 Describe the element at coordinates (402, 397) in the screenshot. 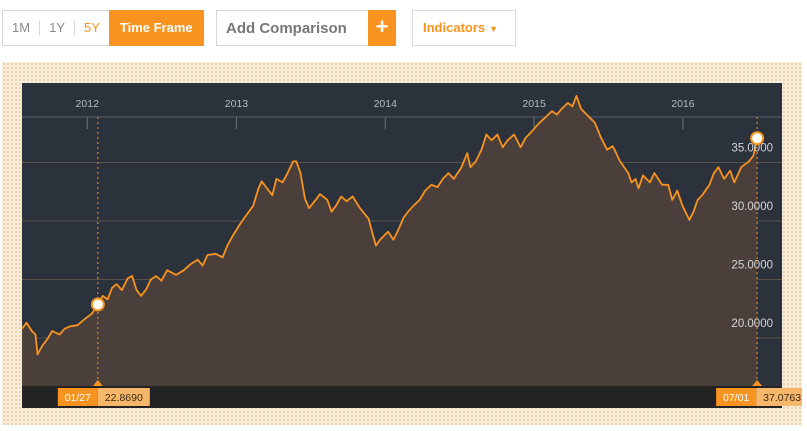

I see `date-axis-strip` at that location.